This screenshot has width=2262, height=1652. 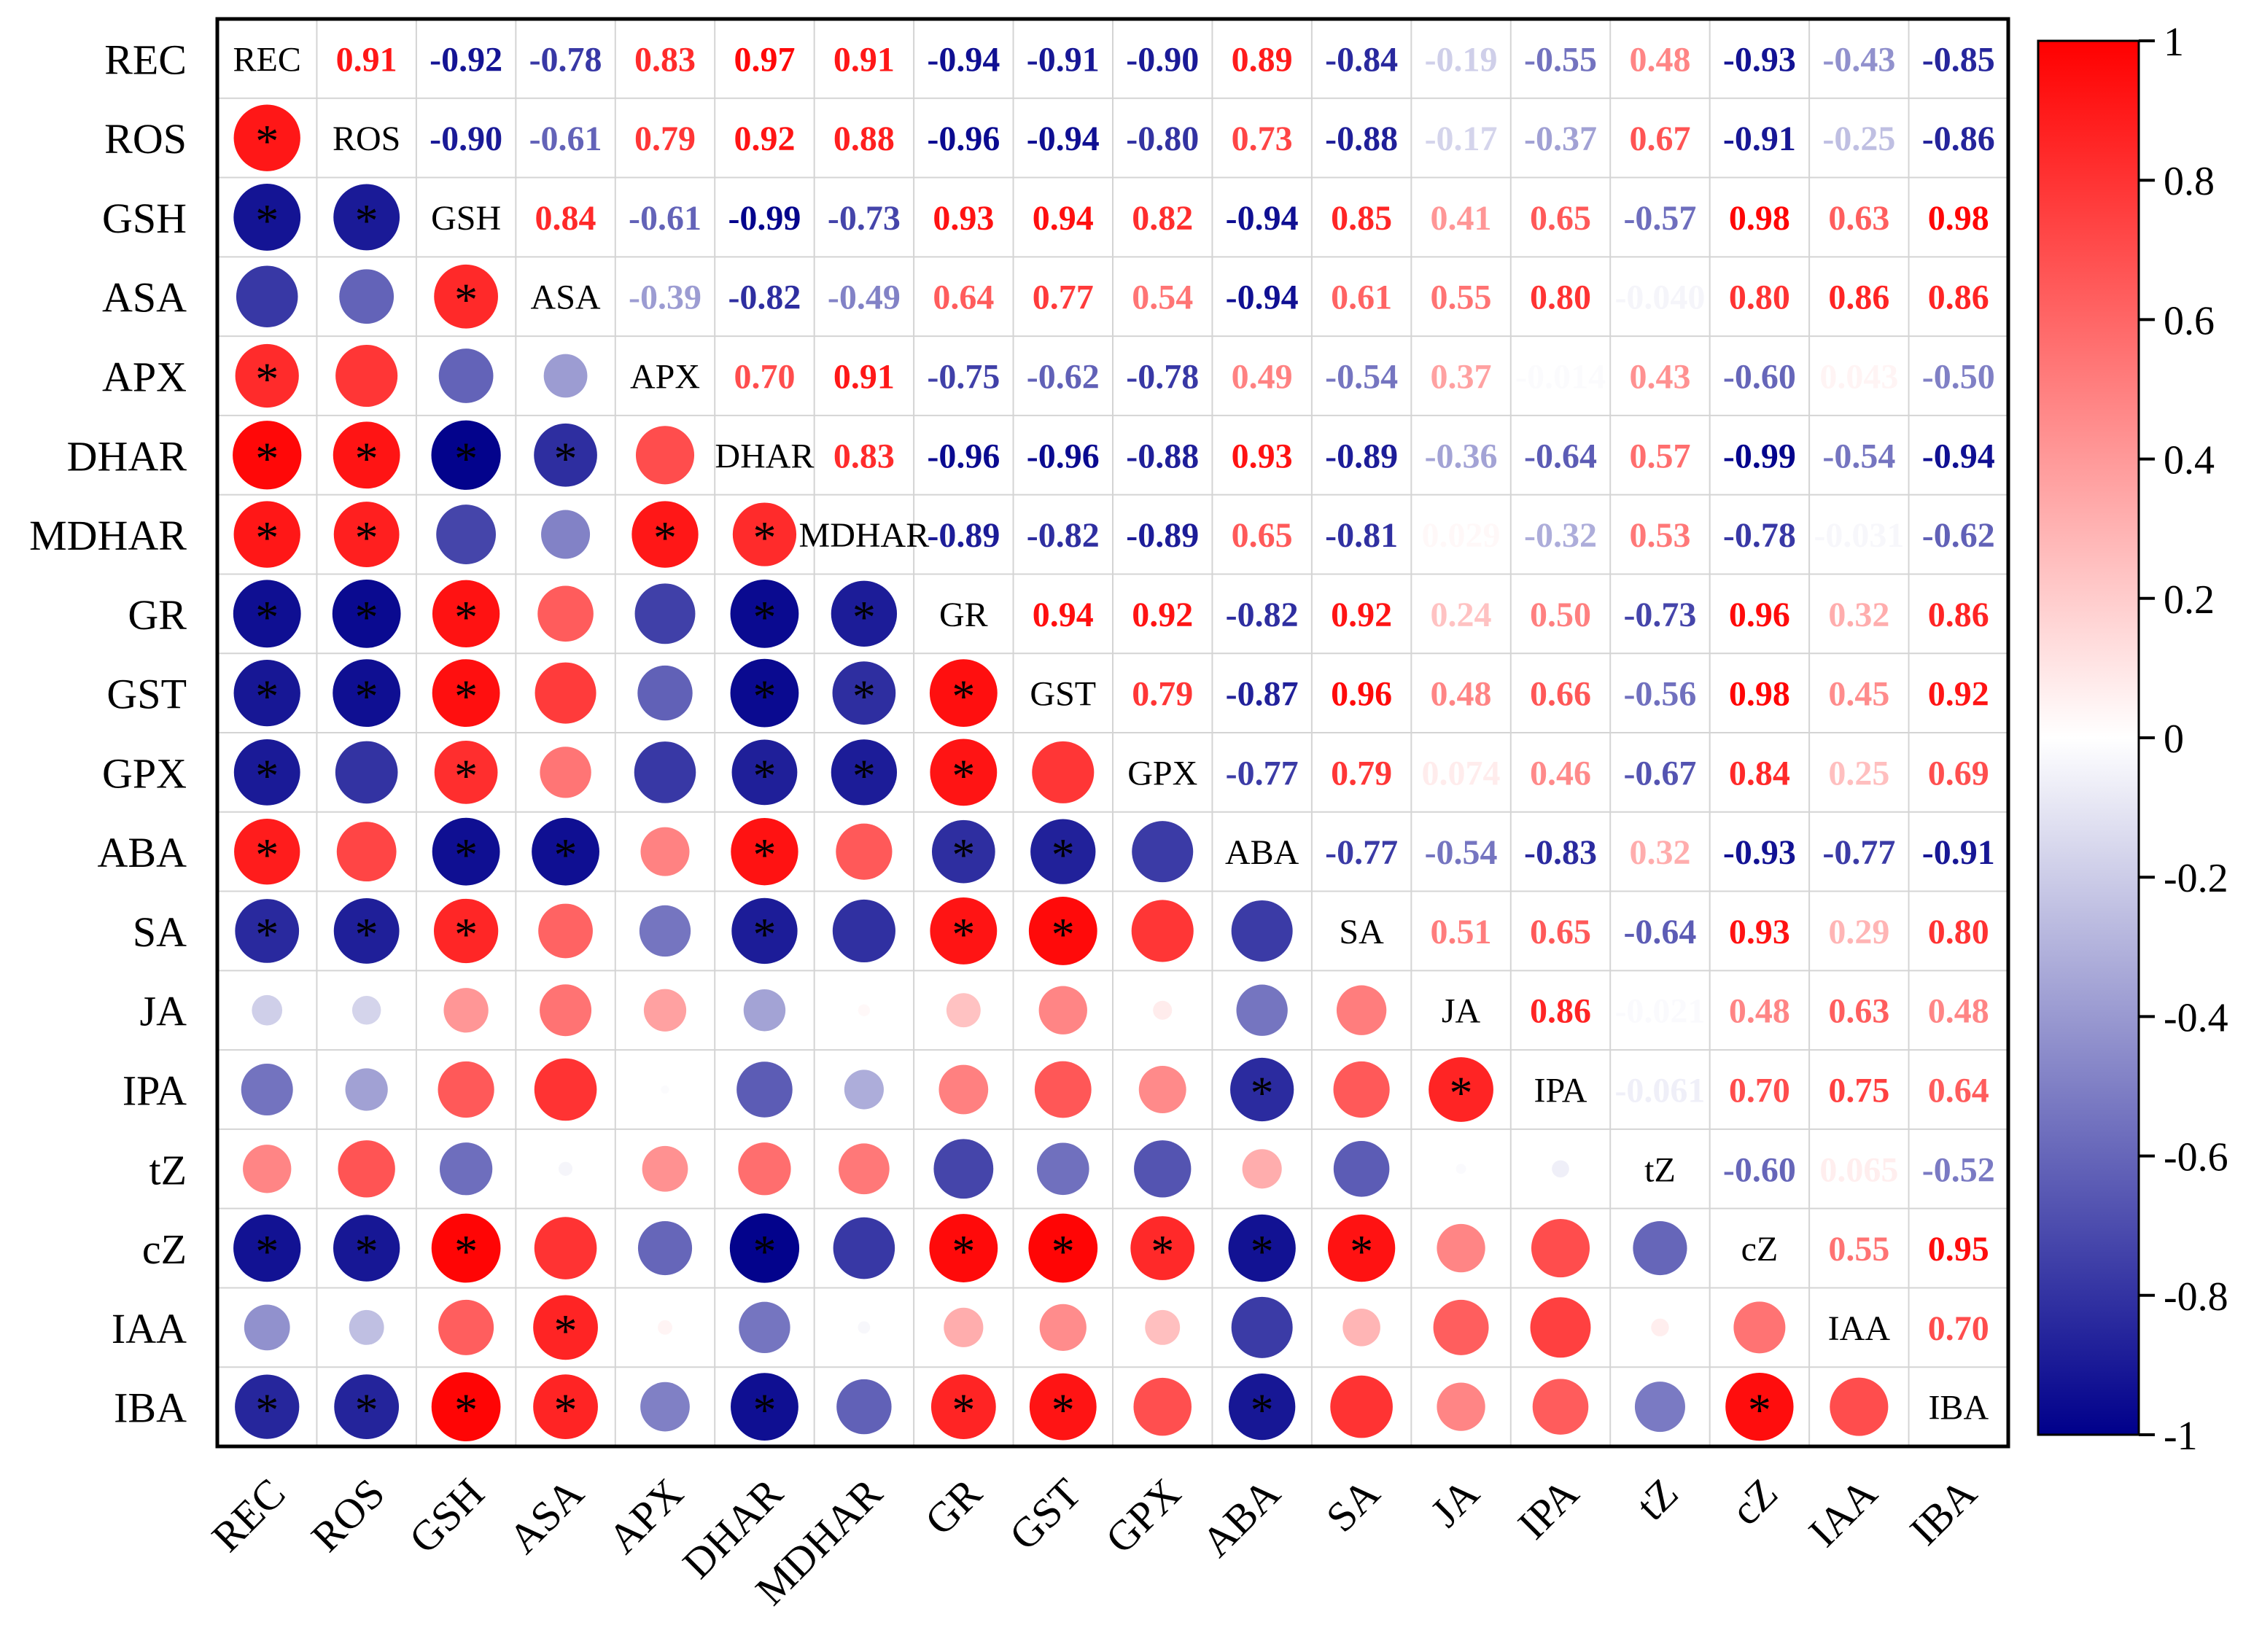 I want to click on correlation-value-label: 0.63, so click(x=1858, y=218).